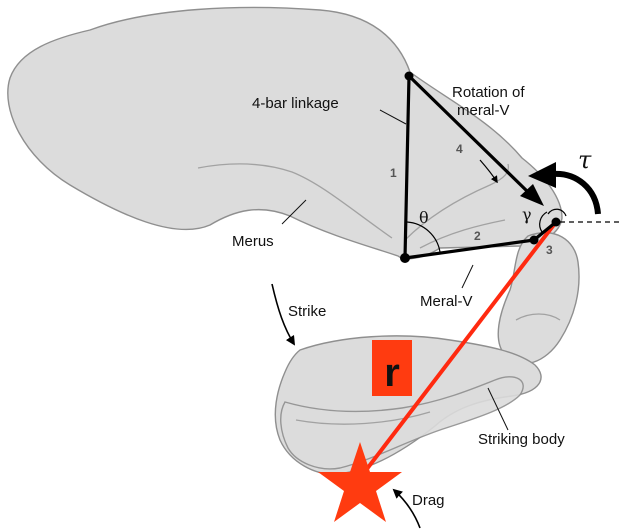 The image size is (625, 529). I want to click on gamma-label: γ, so click(527, 214).